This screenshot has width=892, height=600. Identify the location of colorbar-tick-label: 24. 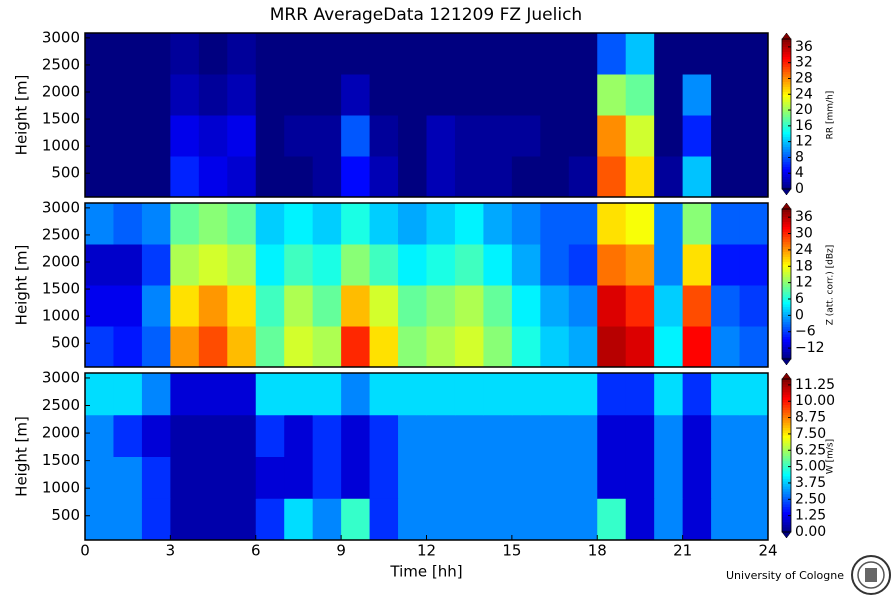
(804, 250).